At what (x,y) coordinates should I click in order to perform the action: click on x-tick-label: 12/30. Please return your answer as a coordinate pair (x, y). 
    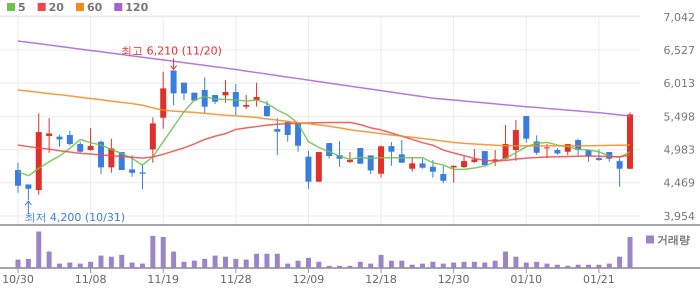
    Looking at the image, I should click on (454, 279).